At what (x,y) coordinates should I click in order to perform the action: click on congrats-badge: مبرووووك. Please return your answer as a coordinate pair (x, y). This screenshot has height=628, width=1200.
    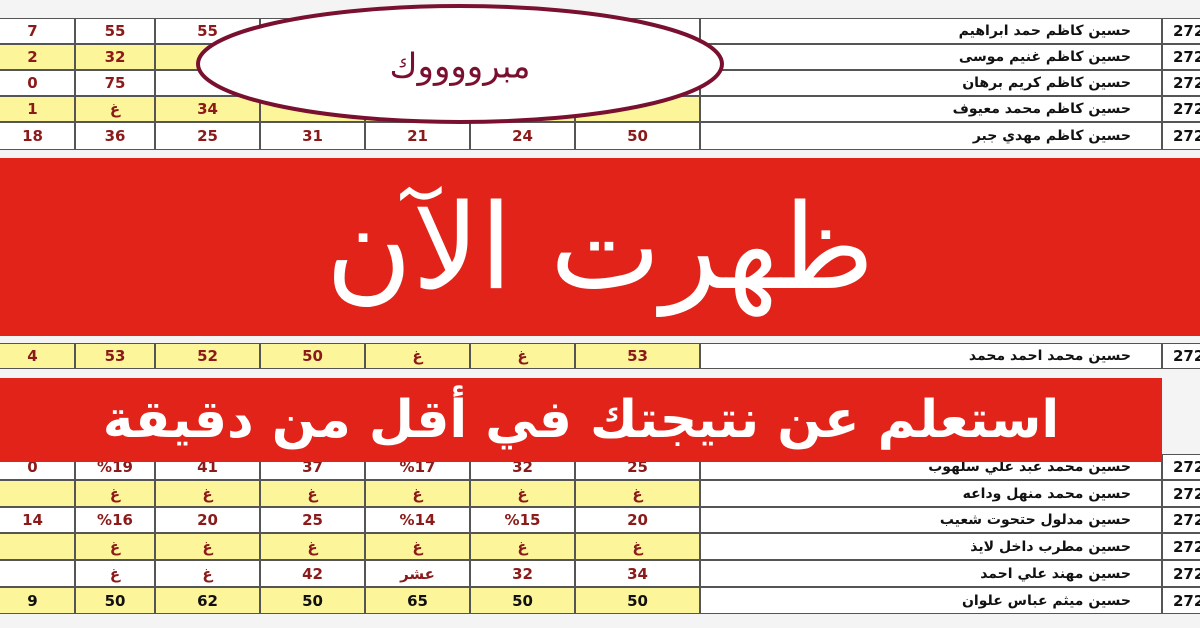
    Looking at the image, I should click on (460, 64).